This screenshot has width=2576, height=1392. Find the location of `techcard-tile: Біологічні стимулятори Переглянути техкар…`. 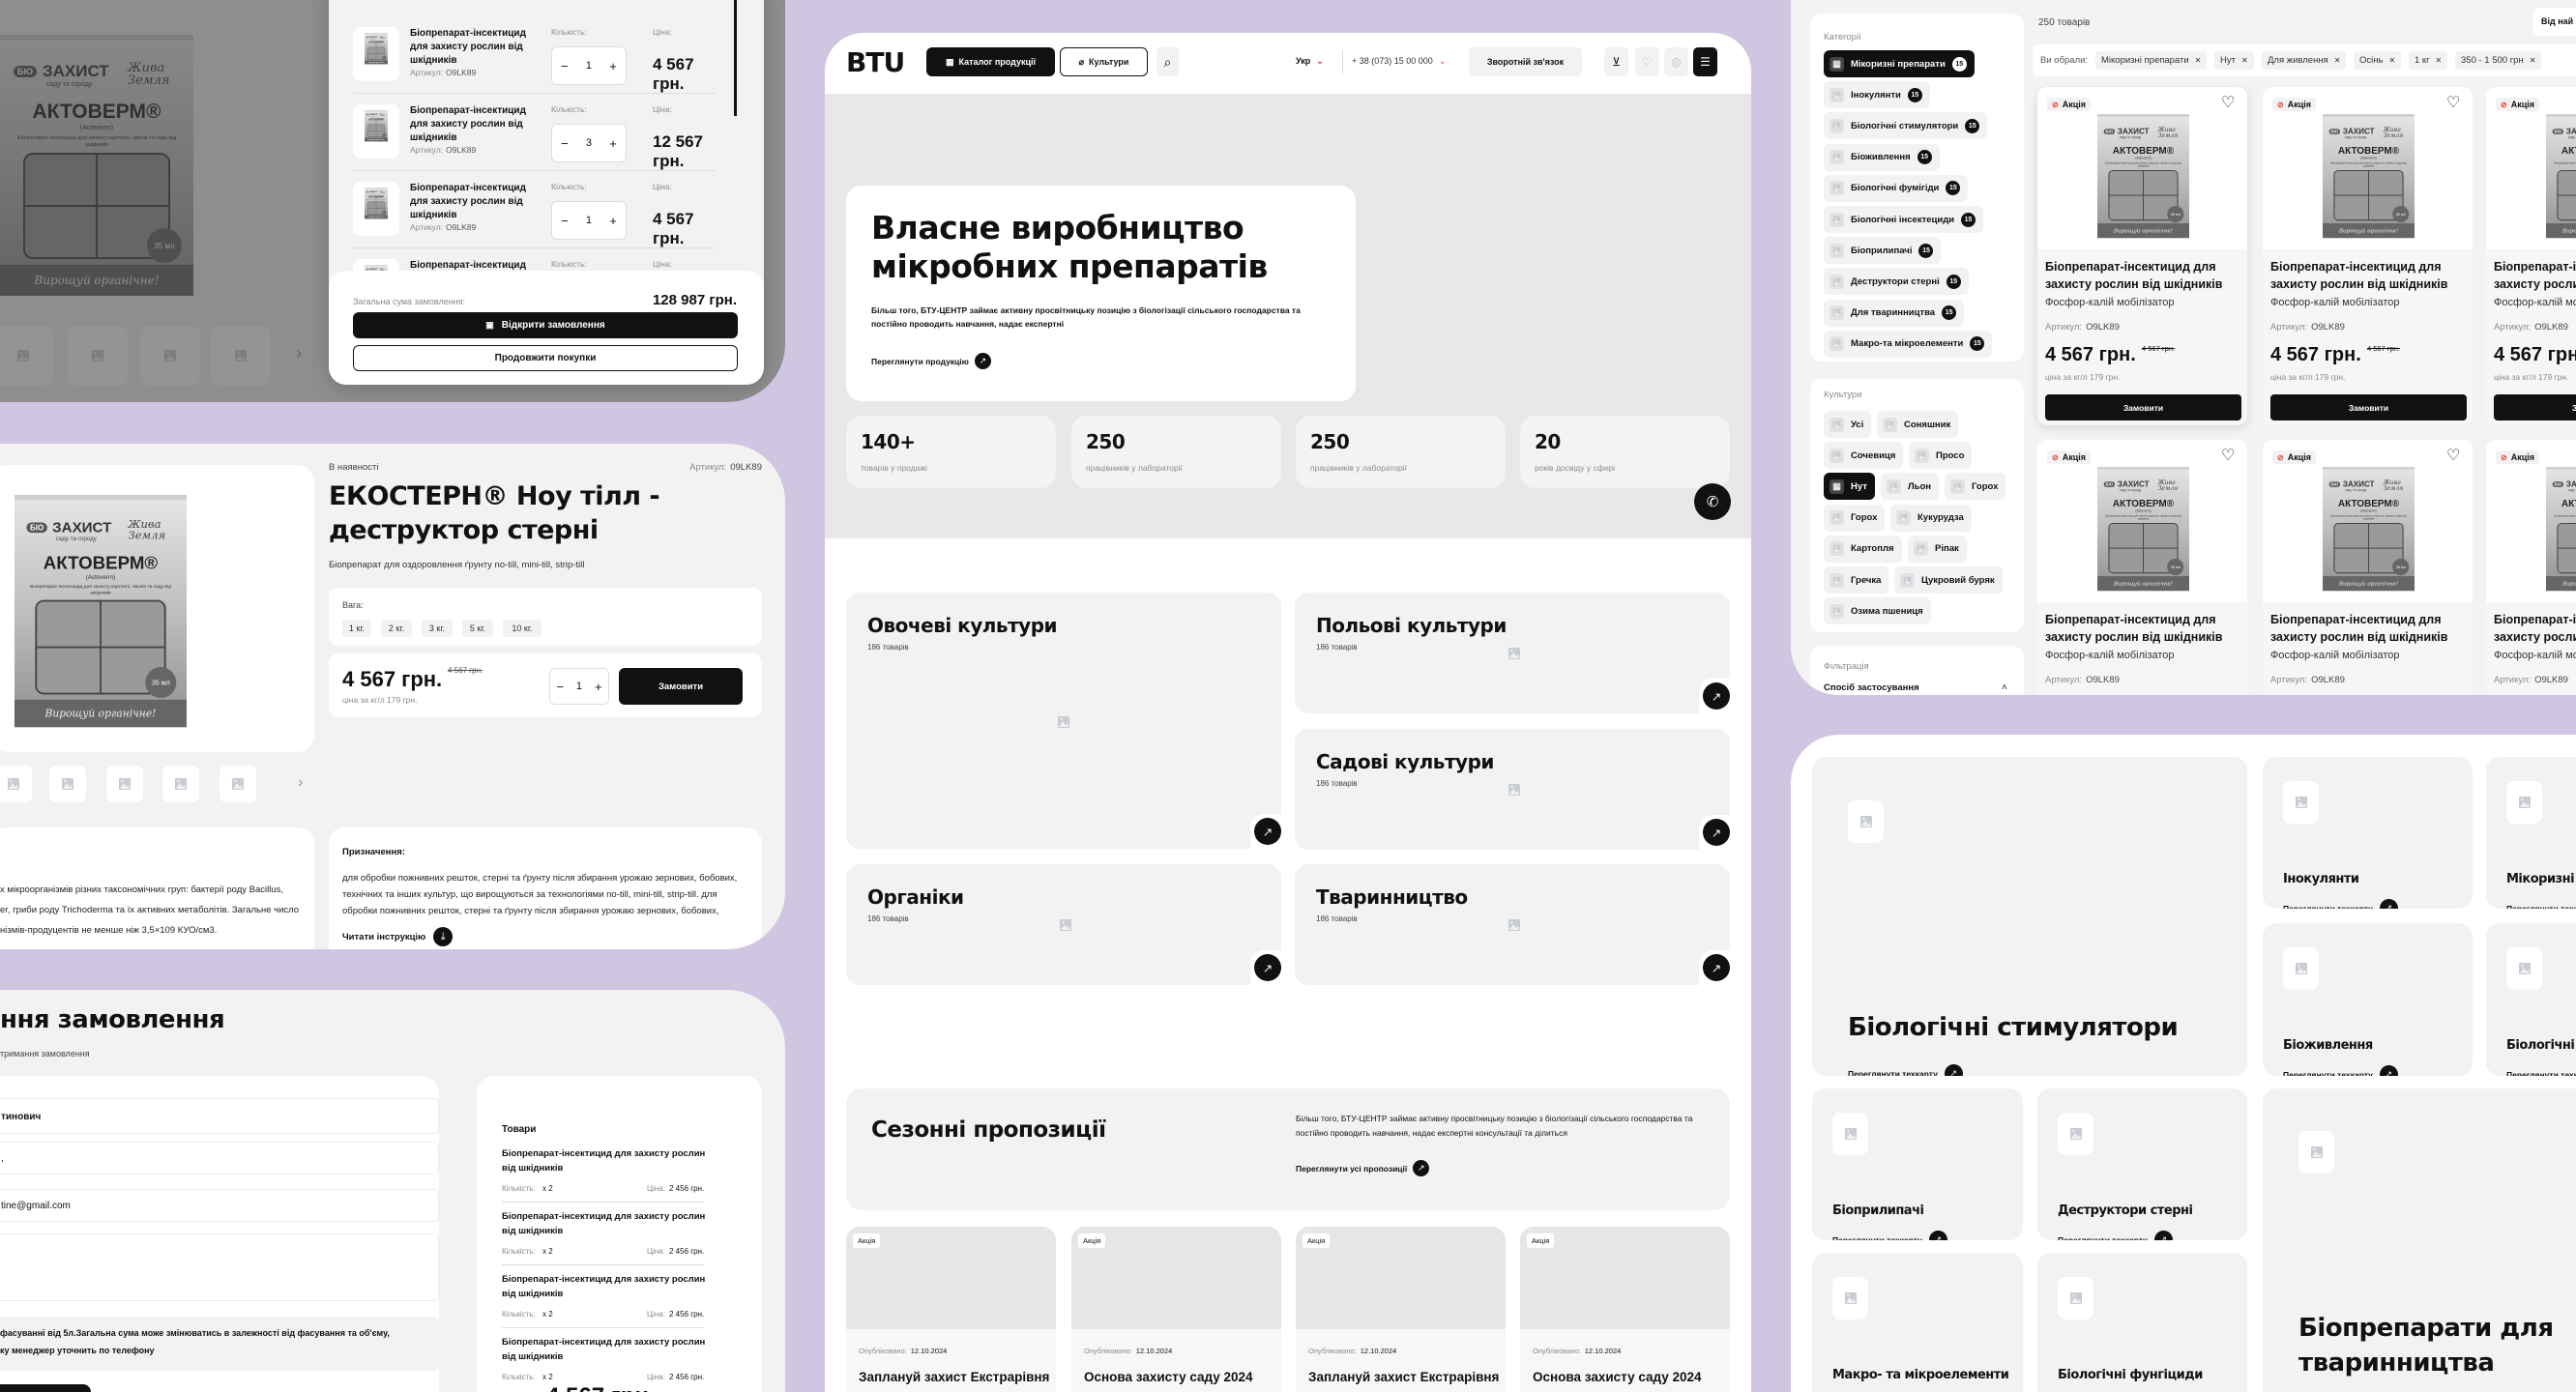

techcard-tile: Біологічні стимулятори Переглянути техкар… is located at coordinates (2029, 916).